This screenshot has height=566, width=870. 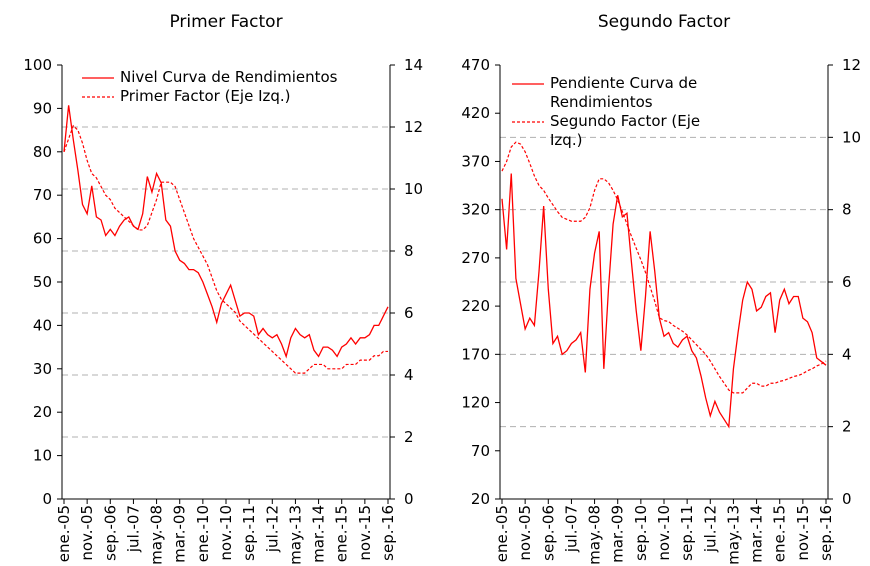 What do you see at coordinates (475, 403) in the screenshot?
I see `y-tick-label: 120` at bounding box center [475, 403].